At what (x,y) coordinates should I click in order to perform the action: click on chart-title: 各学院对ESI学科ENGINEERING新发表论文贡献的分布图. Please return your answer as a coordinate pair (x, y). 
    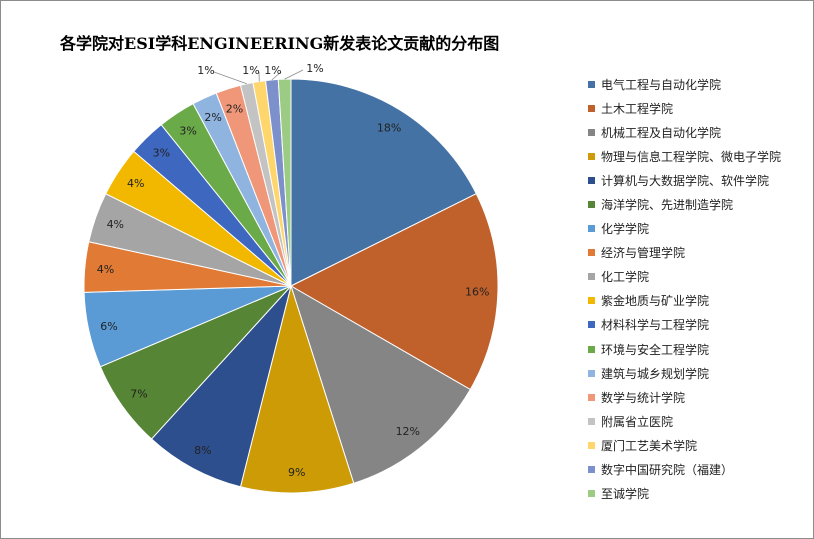
    Looking at the image, I should click on (280, 43).